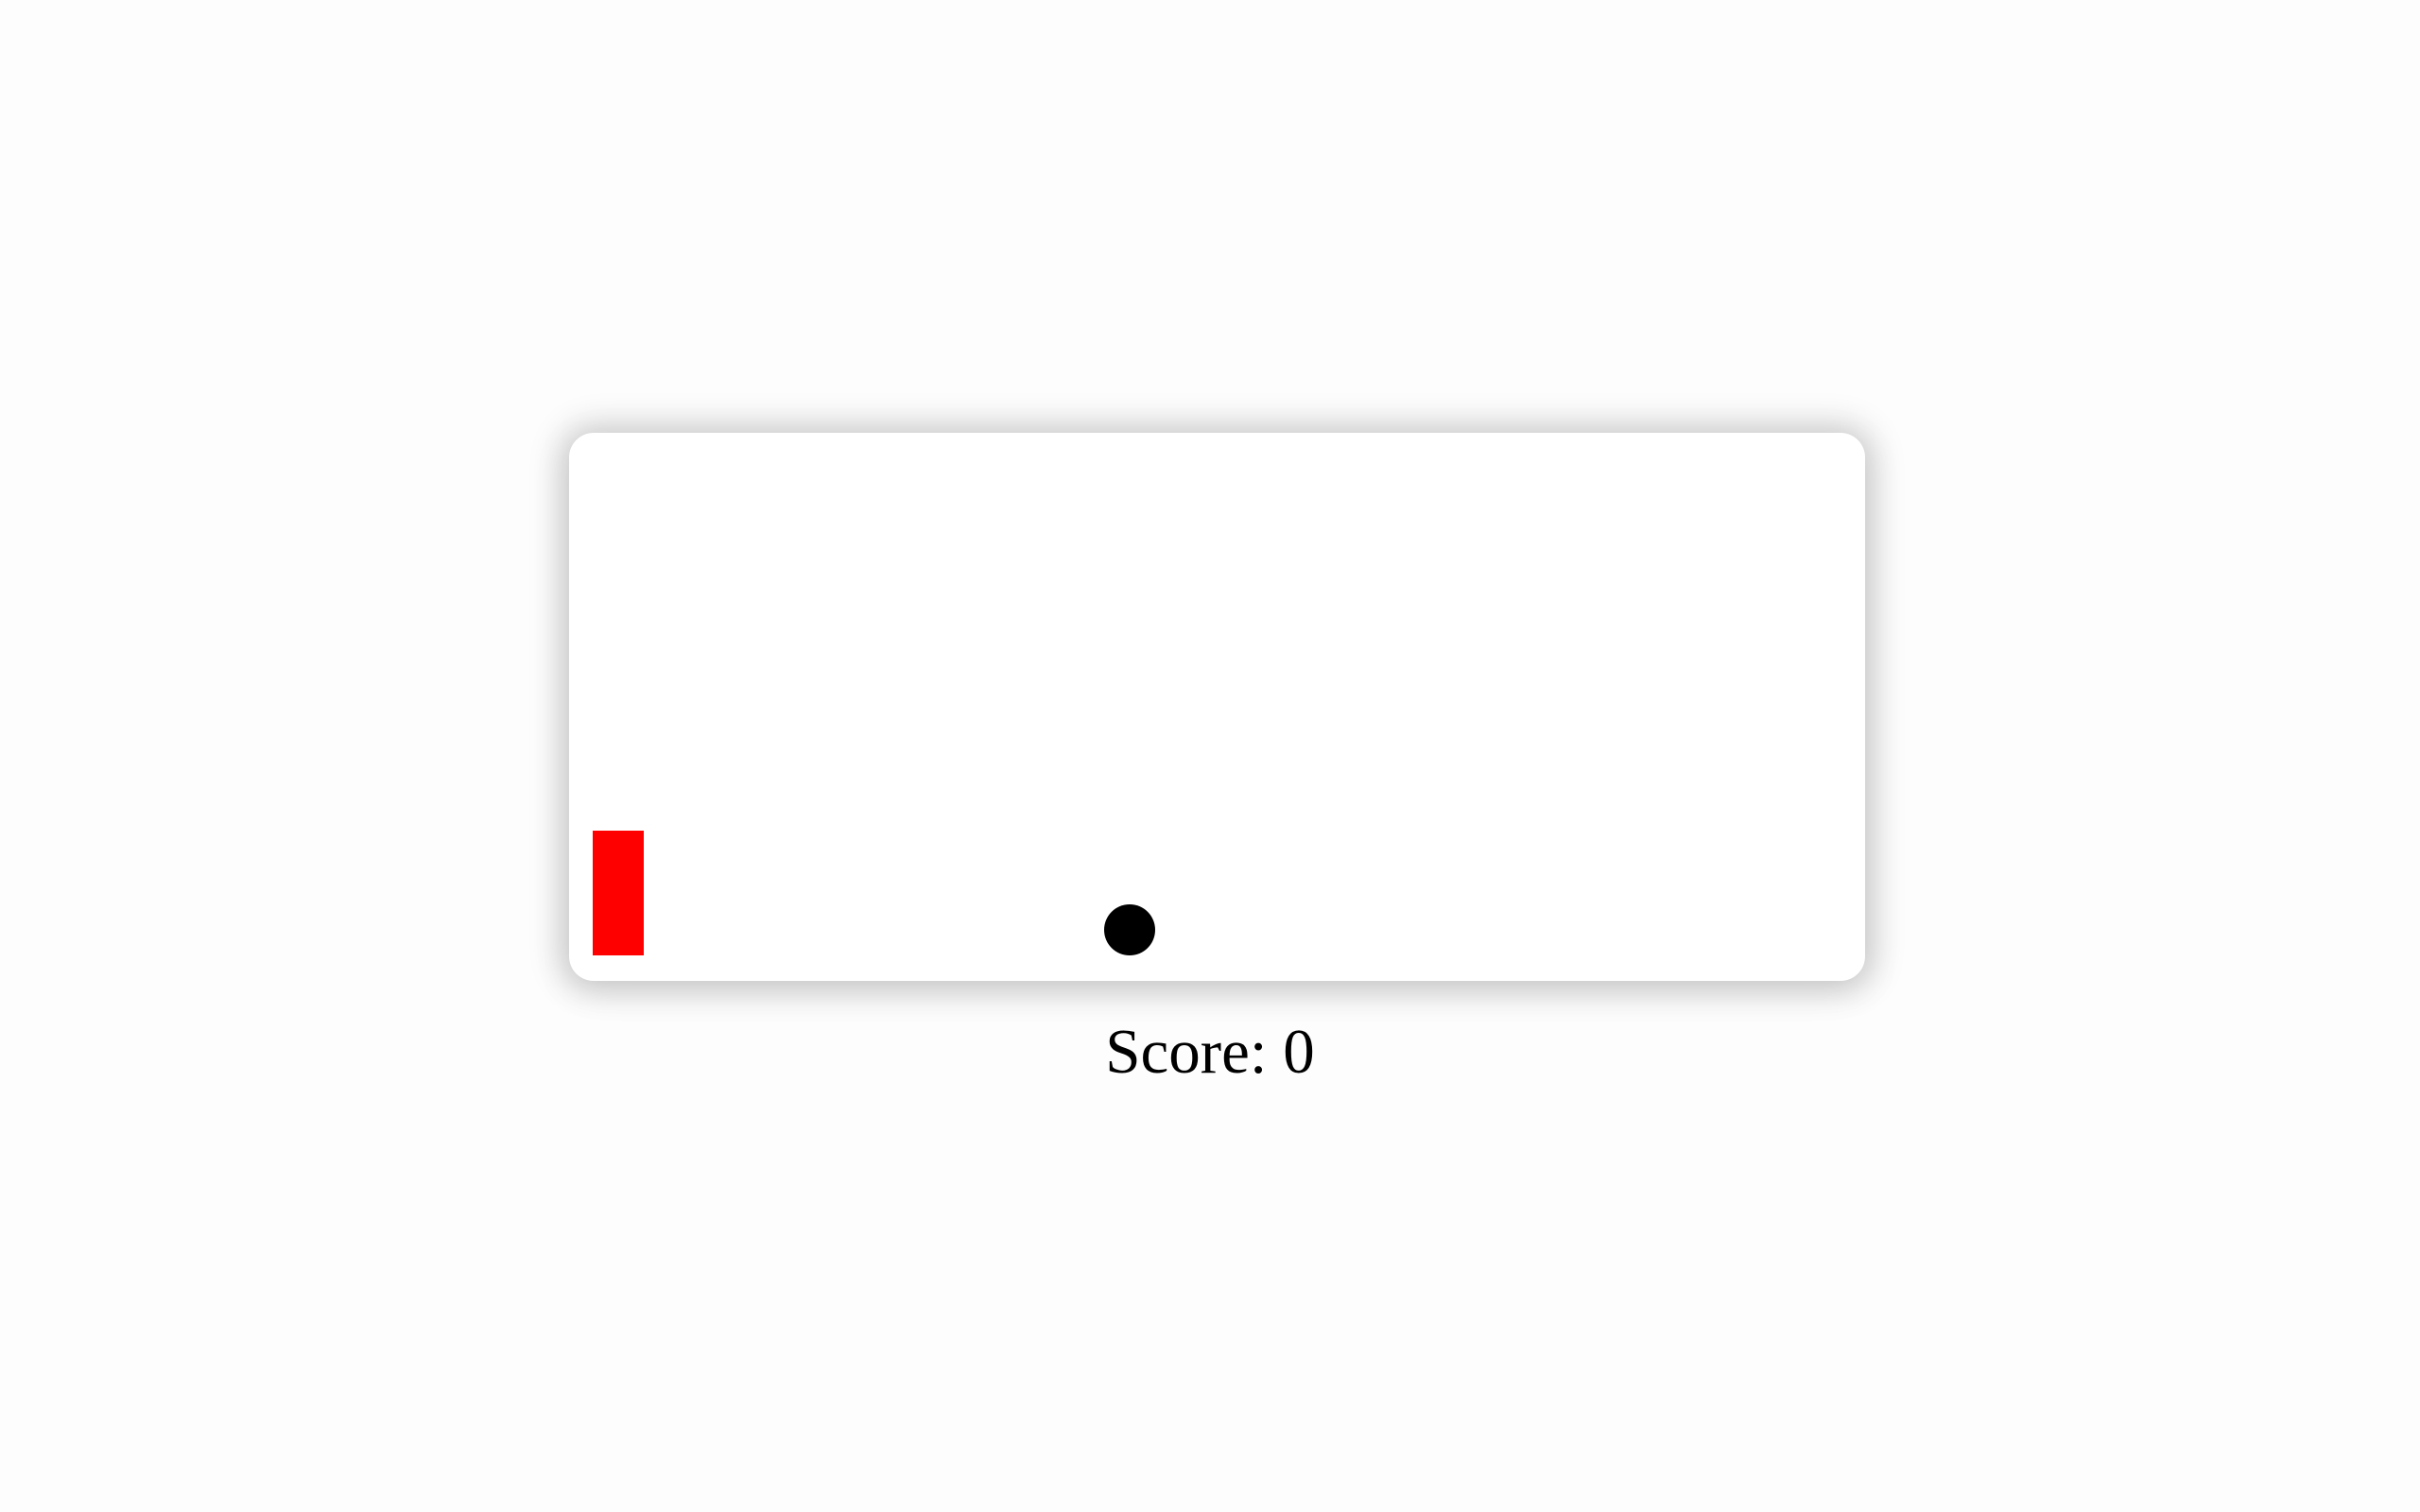 The width and height of the screenshot is (2420, 1512). What do you see at coordinates (1129, 929) in the screenshot?
I see `ball-icon` at bounding box center [1129, 929].